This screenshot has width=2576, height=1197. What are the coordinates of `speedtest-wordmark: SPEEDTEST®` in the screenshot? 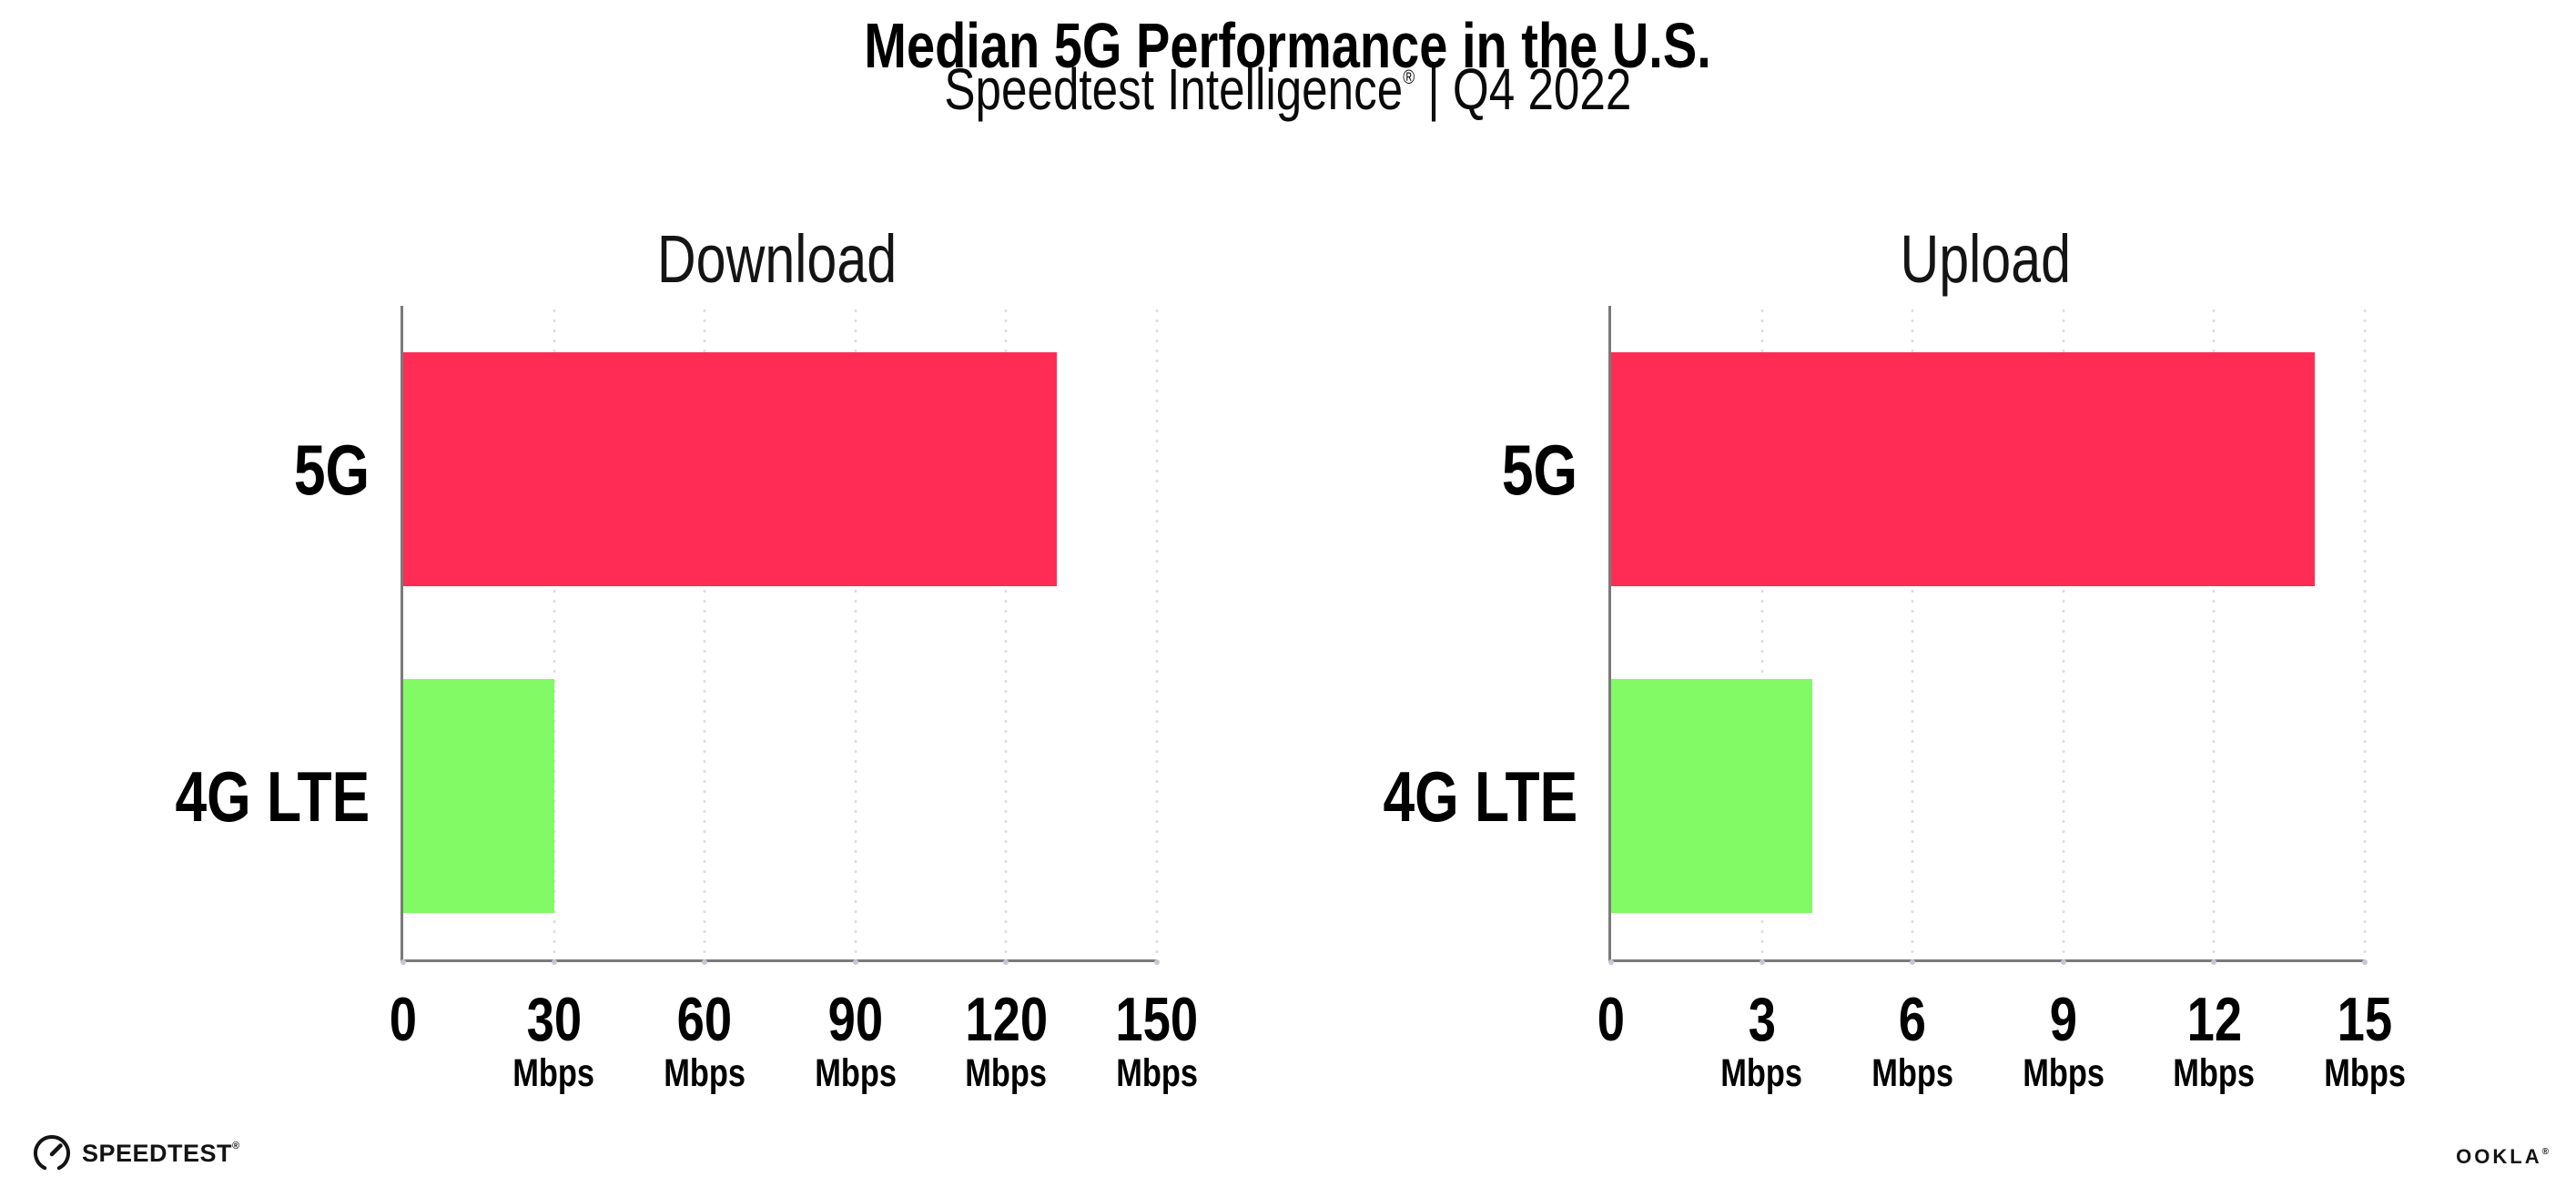 It's located at (161, 1154).